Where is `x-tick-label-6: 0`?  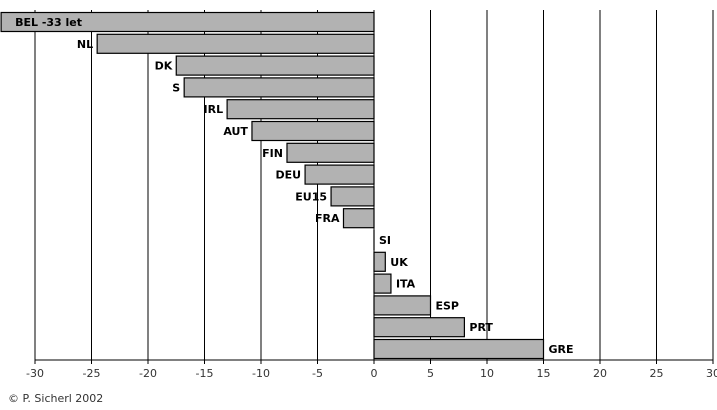
x-tick-label-6: 0 is located at coordinates (374, 373).